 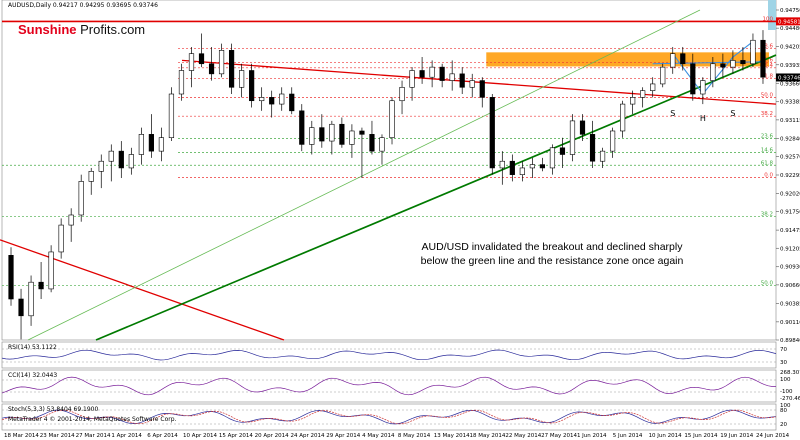 What do you see at coordinates (701, 436) in the screenshot?
I see `x-tick-label: 15 Jun 2014` at bounding box center [701, 436].